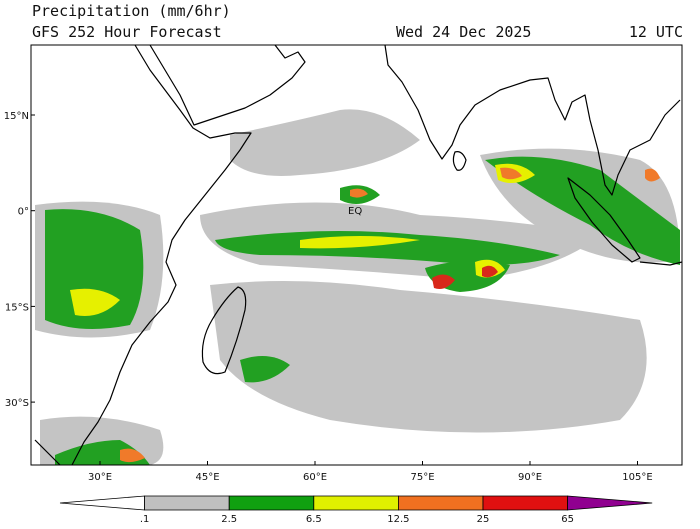 This screenshot has height=529, width=700. What do you see at coordinates (17, 307) in the screenshot?
I see `lat-label: 15°S` at bounding box center [17, 307].